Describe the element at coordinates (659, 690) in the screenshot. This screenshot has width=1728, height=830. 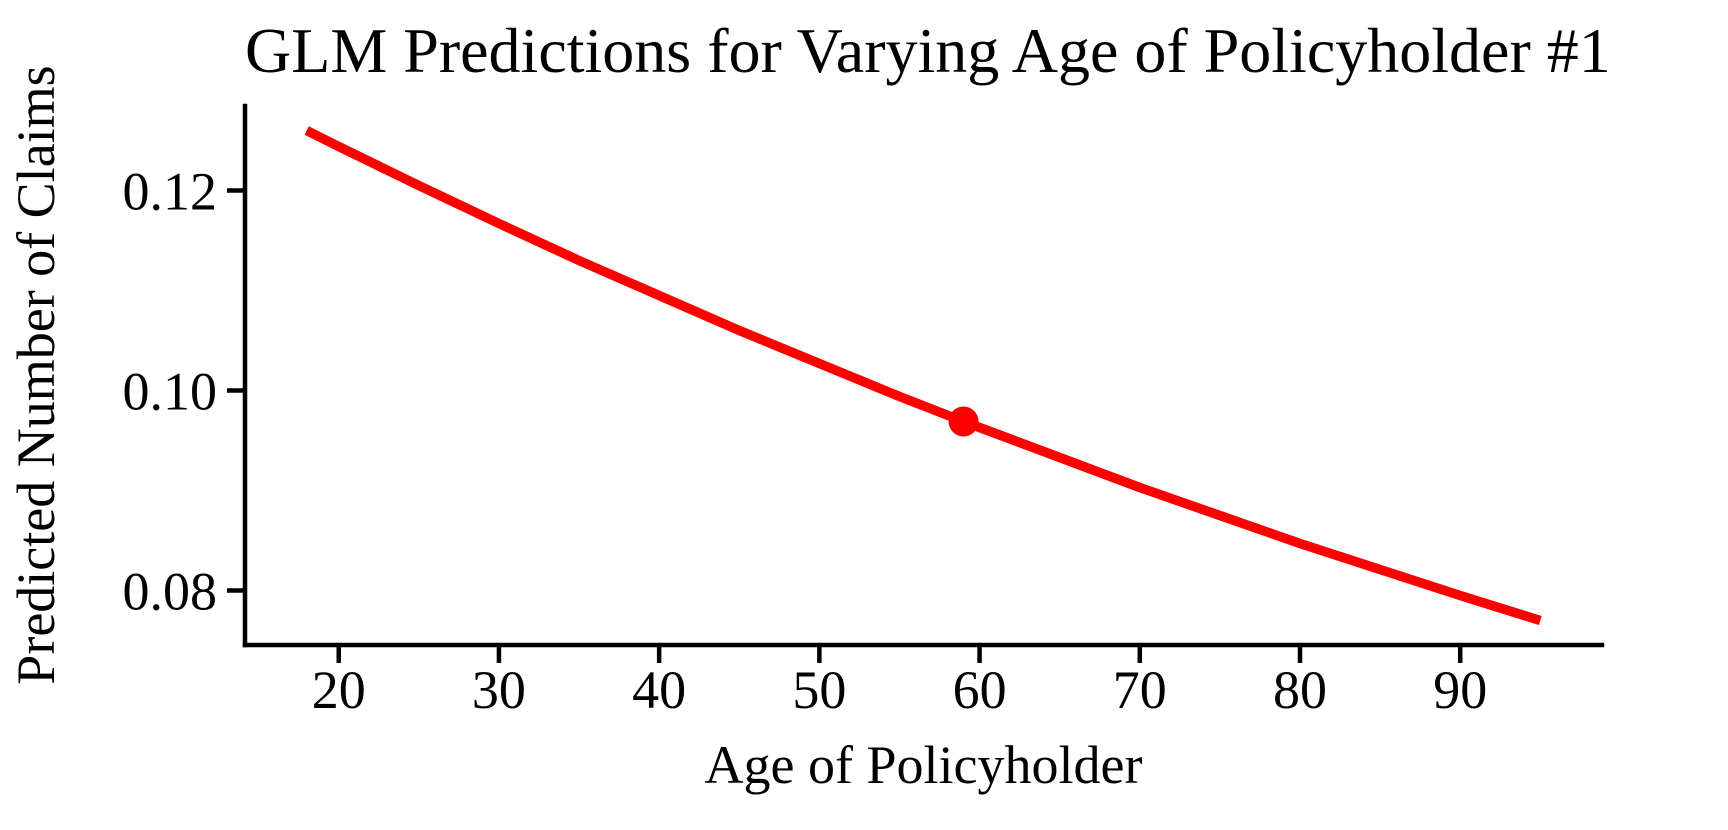
I see `x-tick-label: 40` at that location.